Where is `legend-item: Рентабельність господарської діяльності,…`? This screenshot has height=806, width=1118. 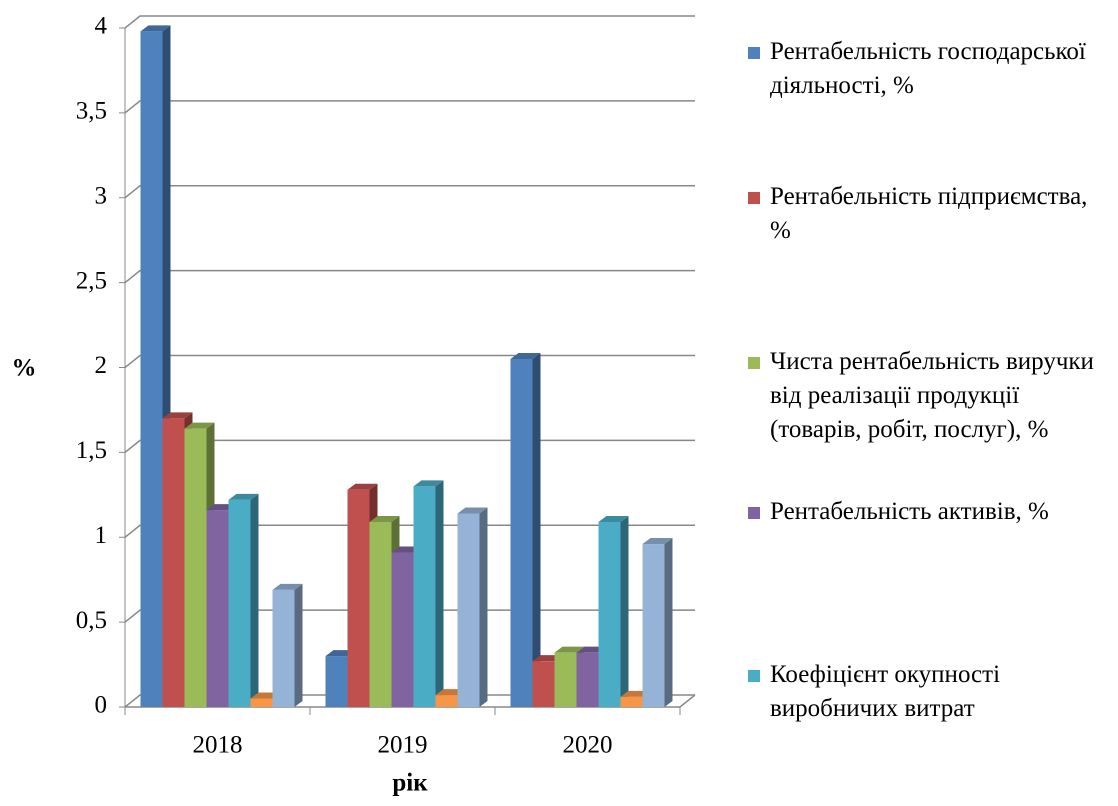 legend-item: Рентабельність господарської діяльності,… is located at coordinates (928, 69).